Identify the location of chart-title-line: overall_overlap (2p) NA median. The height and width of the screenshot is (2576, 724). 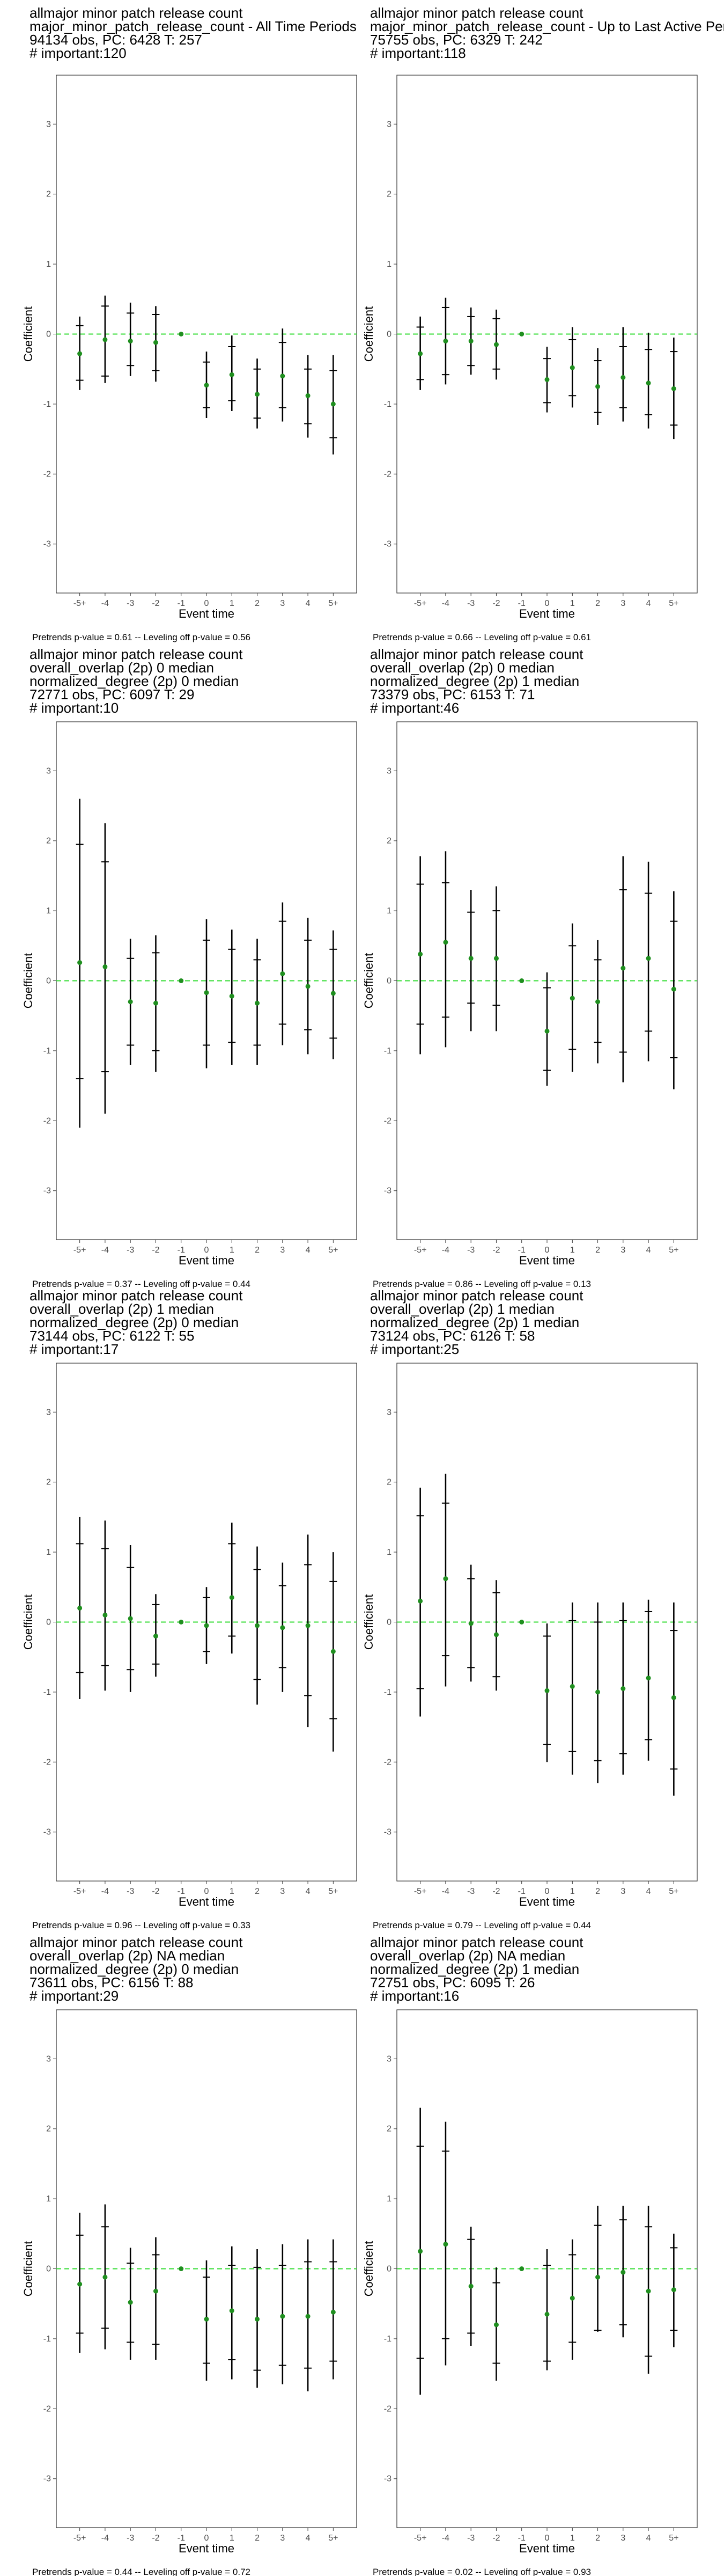
(127, 1956).